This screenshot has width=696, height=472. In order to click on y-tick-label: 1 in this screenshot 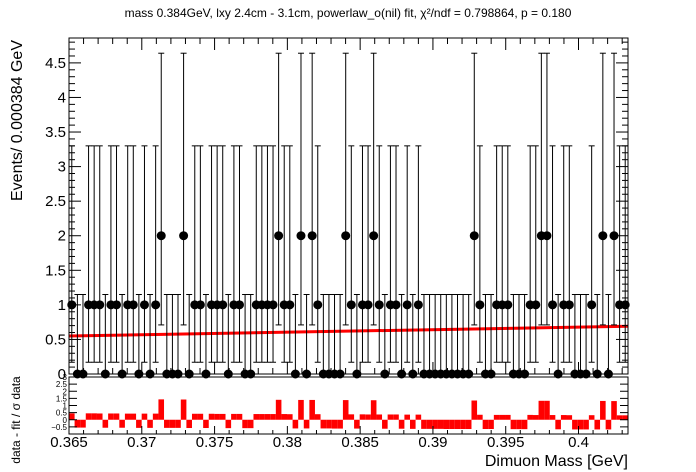, I will do `click(62, 305)`.